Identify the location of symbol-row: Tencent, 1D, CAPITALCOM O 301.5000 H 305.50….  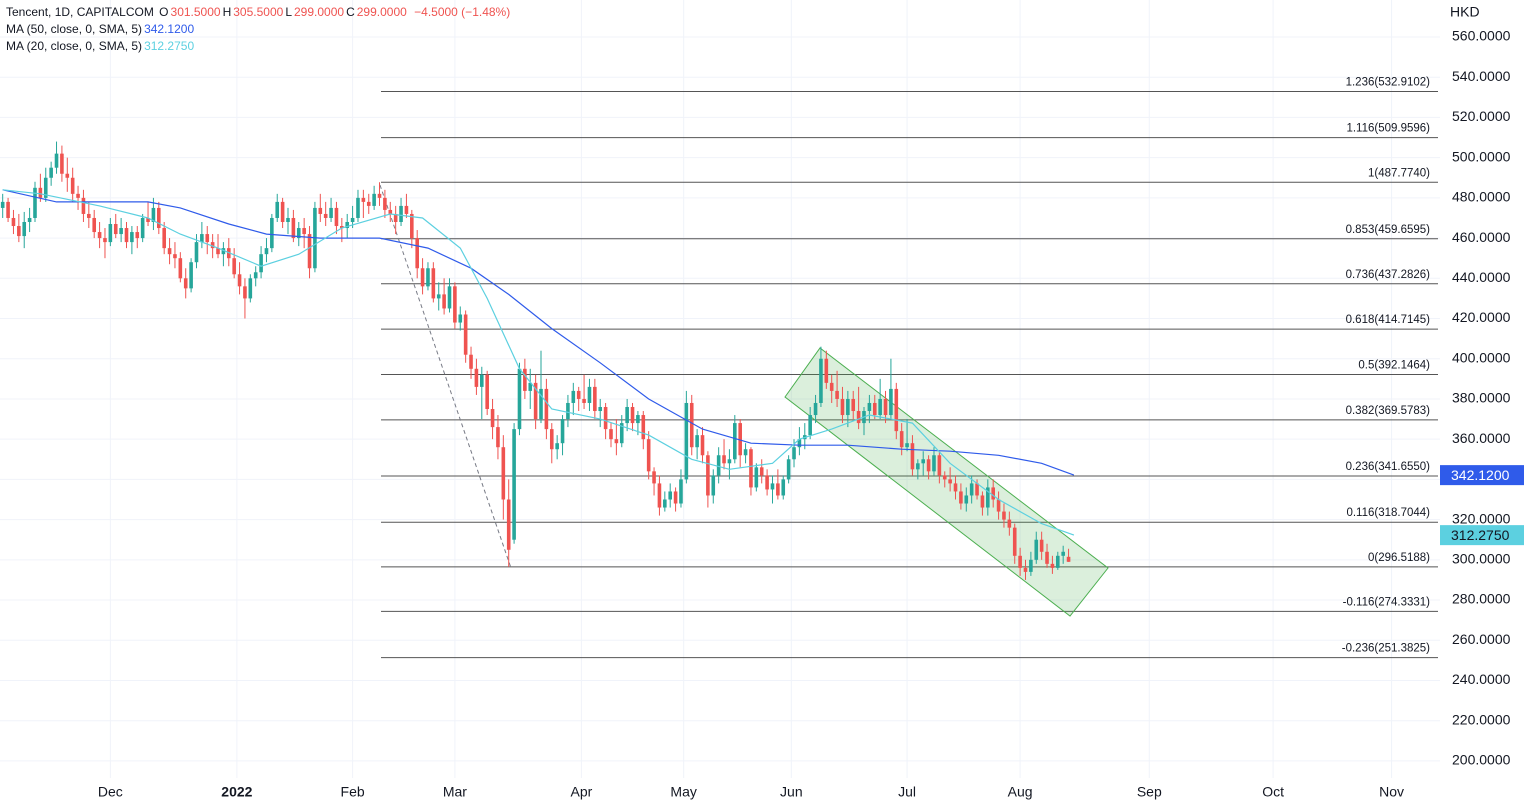
(259, 12).